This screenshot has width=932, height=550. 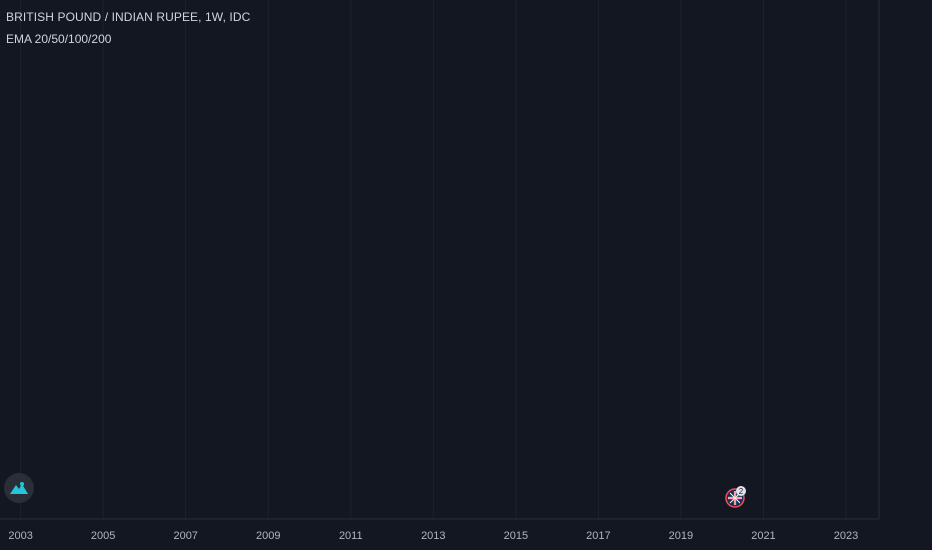 I want to click on time-tick-label: 2005, so click(x=103, y=536).